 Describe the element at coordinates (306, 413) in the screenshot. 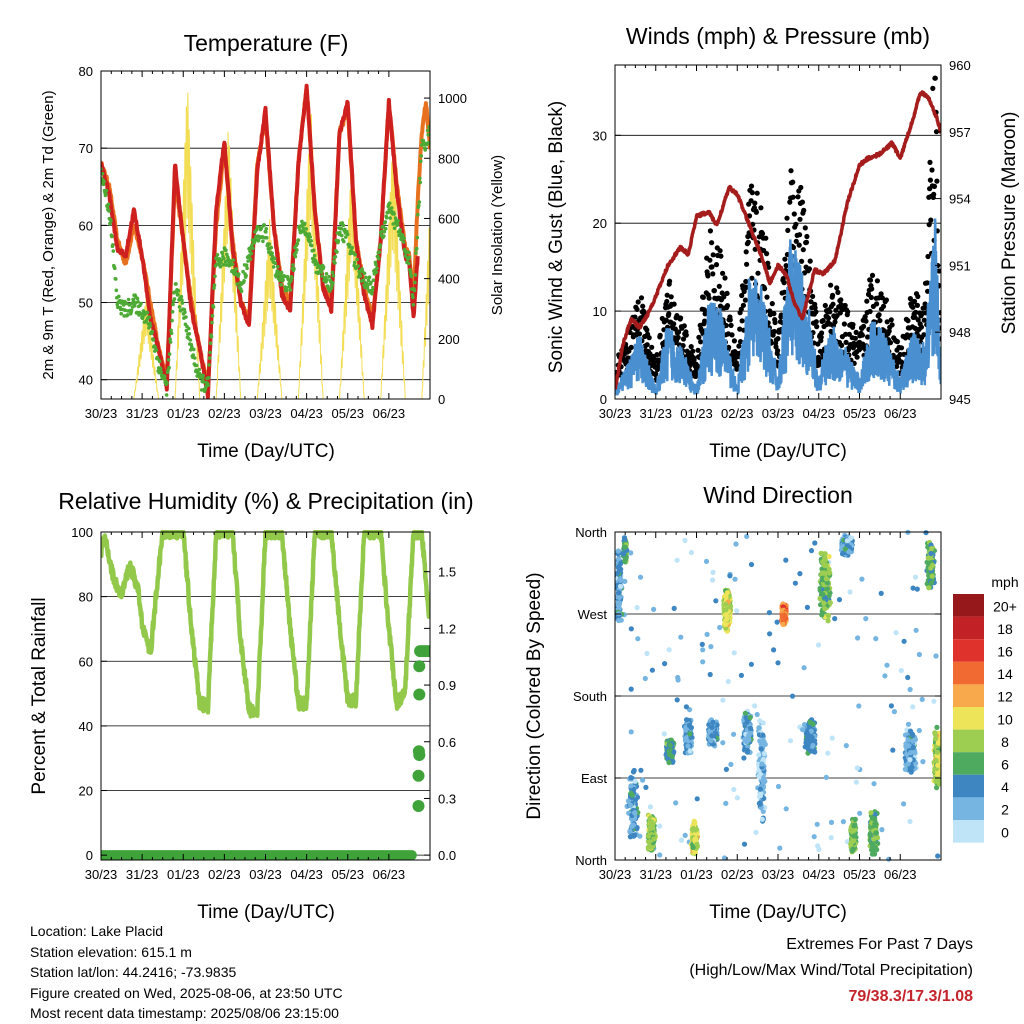

I see `x-tick-label: 04/23` at that location.